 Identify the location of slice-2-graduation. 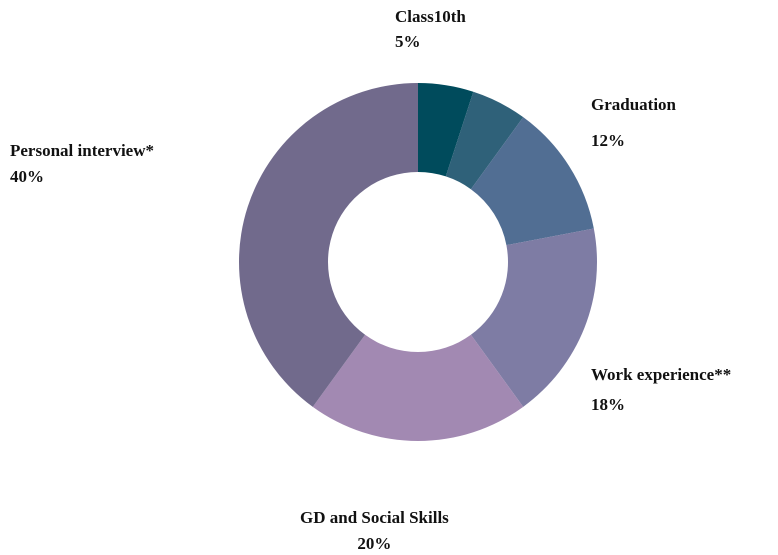
(532, 181).